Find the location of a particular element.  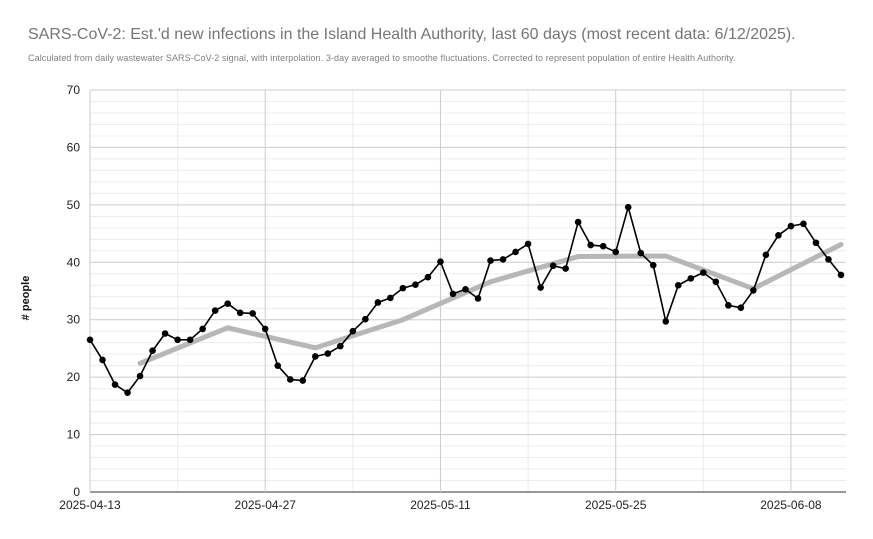

x-tick-label: 2025-05-11 is located at coordinates (440, 505).